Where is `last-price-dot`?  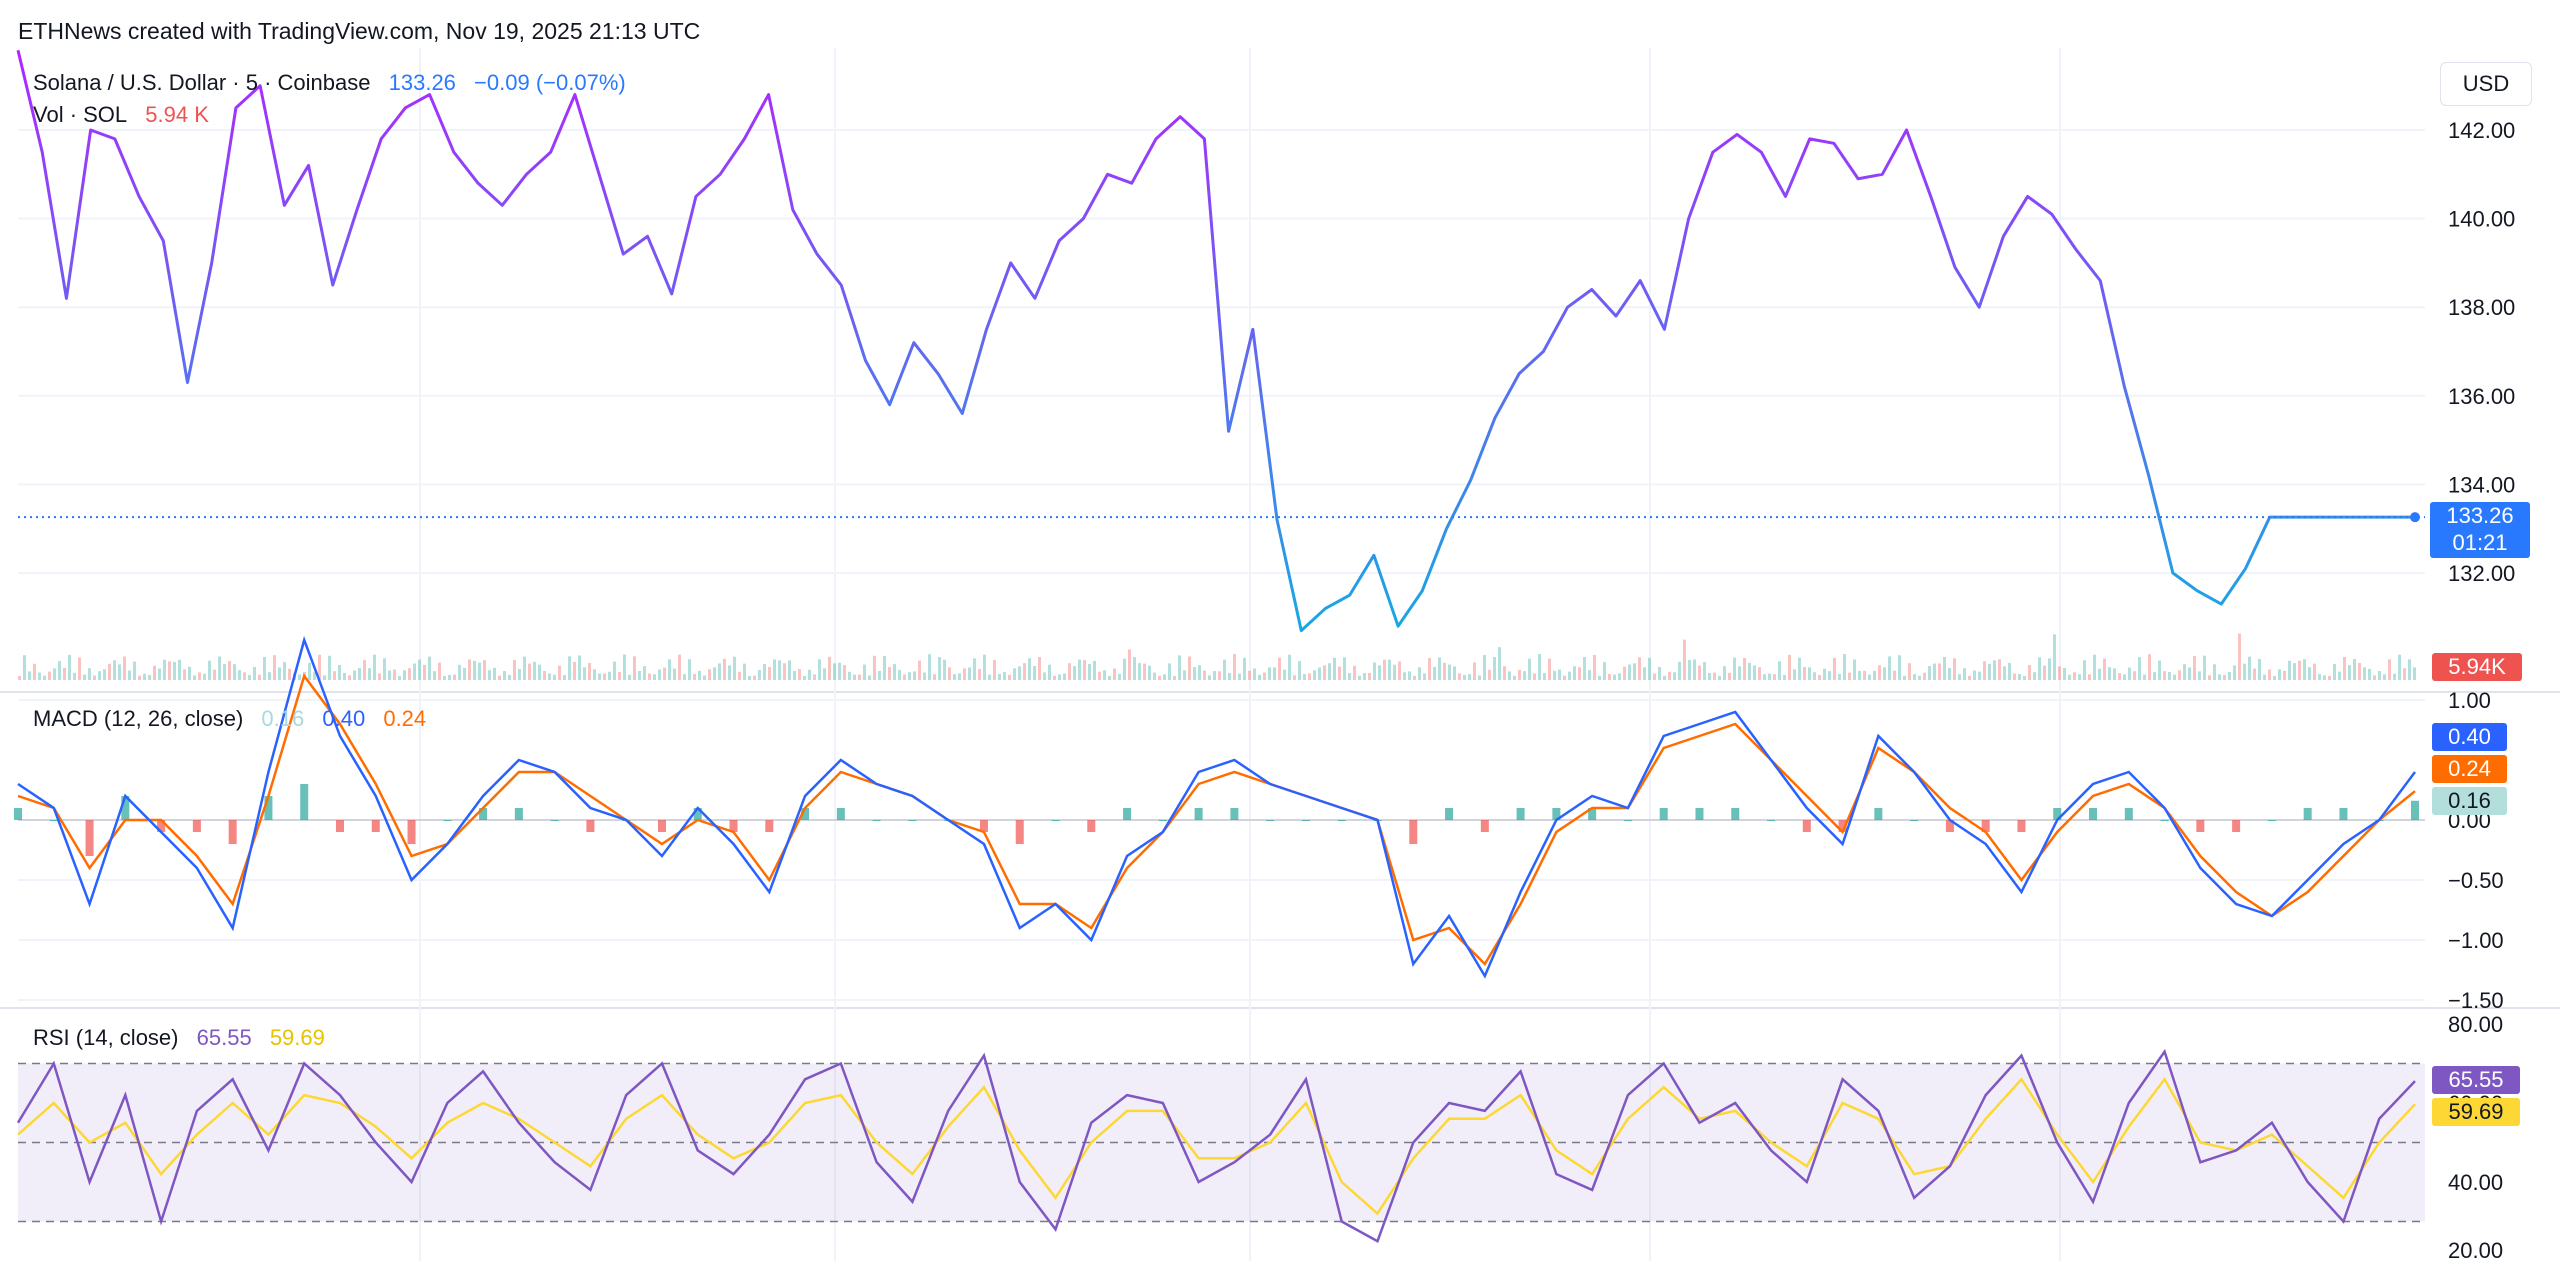 last-price-dot is located at coordinates (2415, 517).